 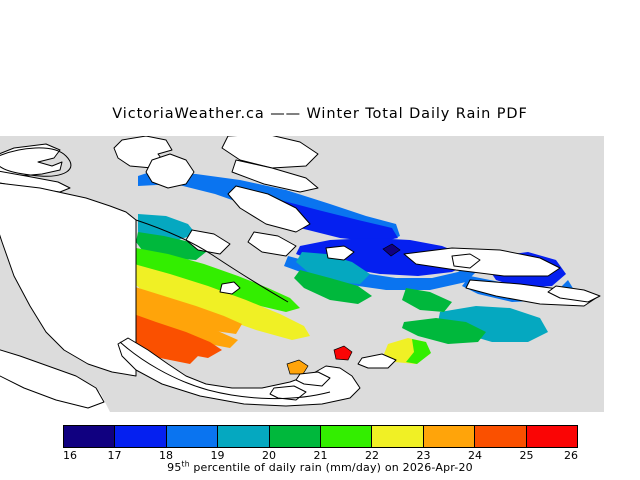 What do you see at coordinates (427, 300) in the screenshot?
I see `region-southeast-green-fringe` at bounding box center [427, 300].